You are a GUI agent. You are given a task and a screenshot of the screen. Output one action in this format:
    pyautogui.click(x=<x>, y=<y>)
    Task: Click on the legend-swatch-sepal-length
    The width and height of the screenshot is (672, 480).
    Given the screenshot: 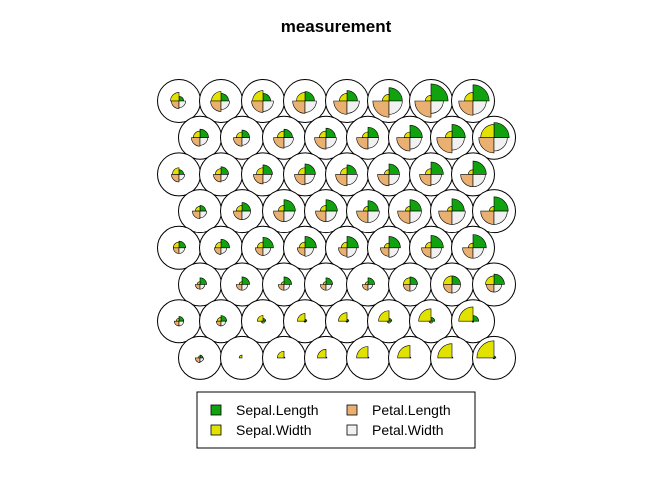 What is the action you would take?
    pyautogui.click(x=216, y=410)
    